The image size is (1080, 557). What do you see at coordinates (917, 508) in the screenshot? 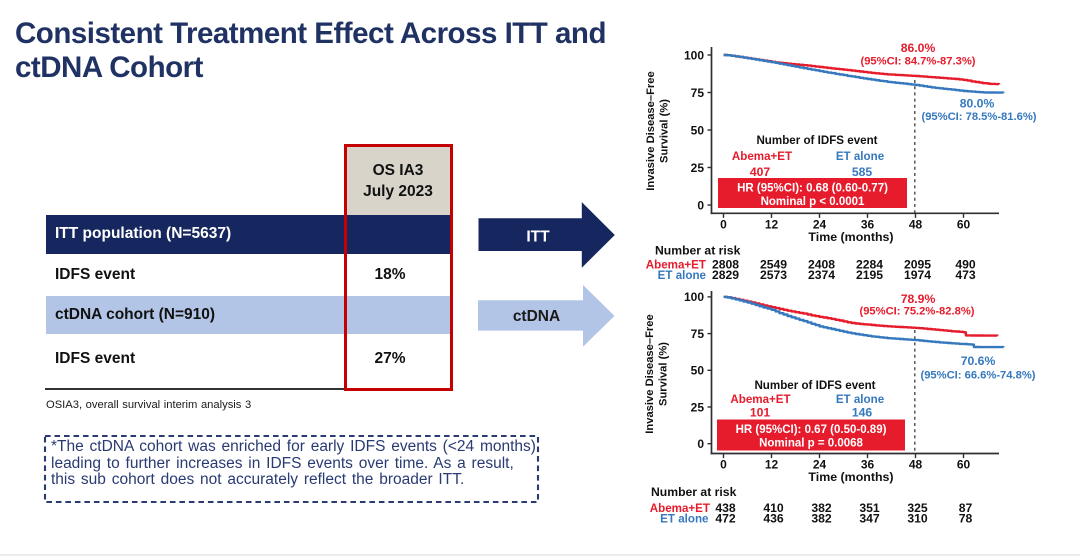
I see `svg-text: 325` at bounding box center [917, 508].